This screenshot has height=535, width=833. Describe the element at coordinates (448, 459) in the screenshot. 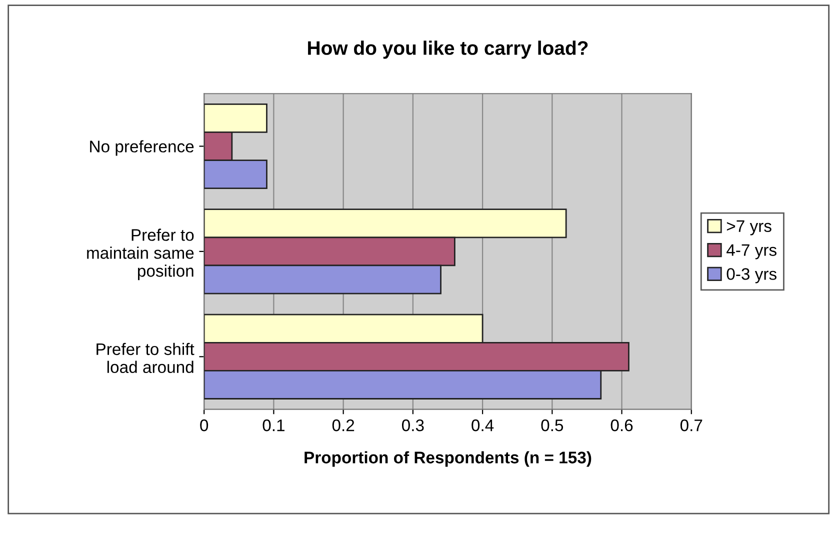

I see `x-axis-title: Proportion of Respondents (n = 153)` at that location.